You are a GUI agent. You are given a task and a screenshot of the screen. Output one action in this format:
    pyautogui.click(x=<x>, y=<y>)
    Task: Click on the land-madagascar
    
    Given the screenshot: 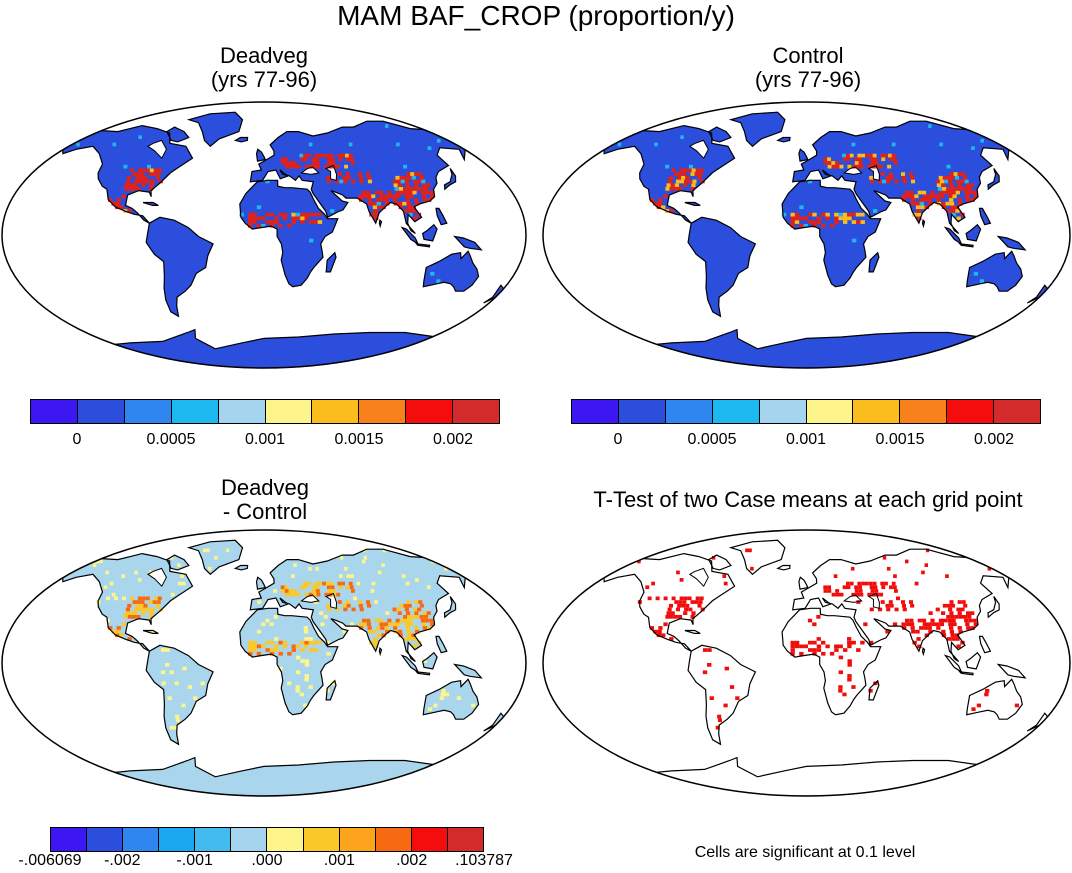 What is the action you would take?
    pyautogui.click(x=331, y=262)
    